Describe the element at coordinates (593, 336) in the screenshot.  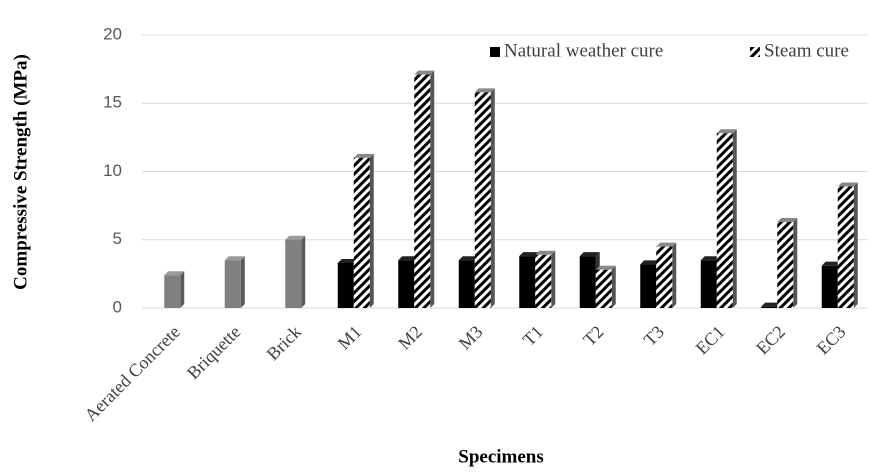
I see `x-tick-label: T2` at that location.